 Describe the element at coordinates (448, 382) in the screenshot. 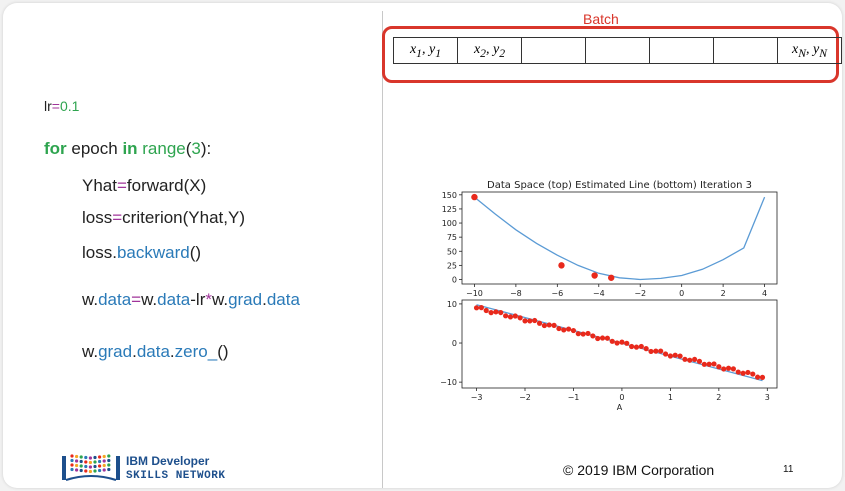

I see `bottom-ytick-label: −10` at that location.